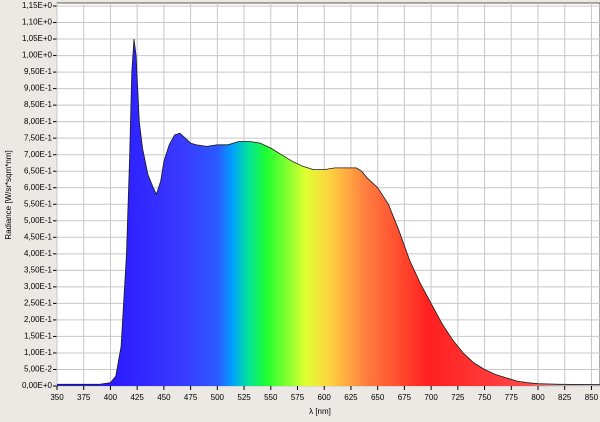 The image size is (600, 422). What do you see at coordinates (351, 397) in the screenshot?
I see `x-tick-label: 625` at bounding box center [351, 397].